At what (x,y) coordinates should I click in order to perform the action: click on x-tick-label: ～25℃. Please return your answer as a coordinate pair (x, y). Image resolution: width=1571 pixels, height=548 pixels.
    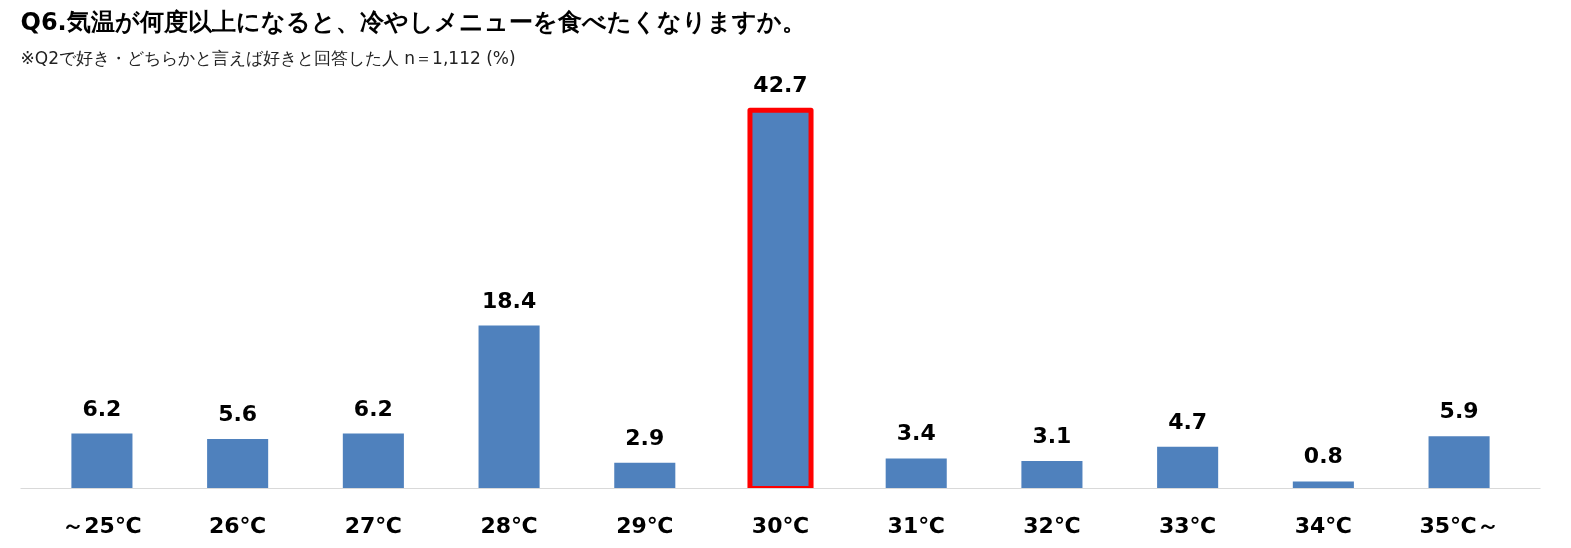
    Looking at the image, I should click on (102, 525).